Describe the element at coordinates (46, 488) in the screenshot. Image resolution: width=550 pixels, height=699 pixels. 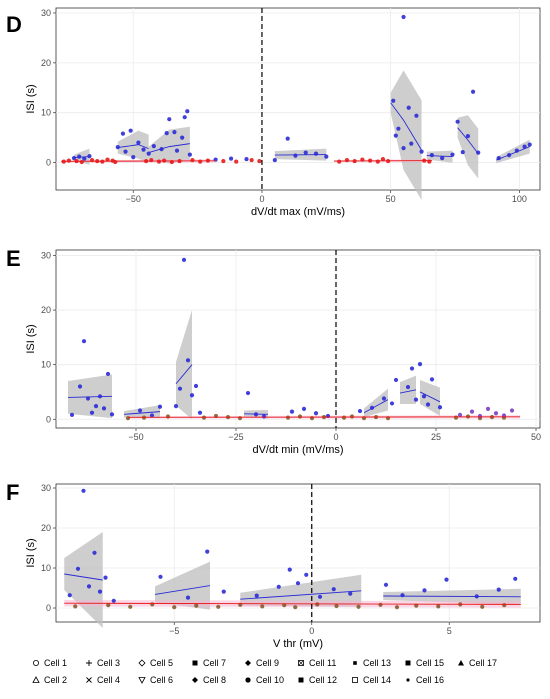
I see `y-tick-label: 30` at that location.